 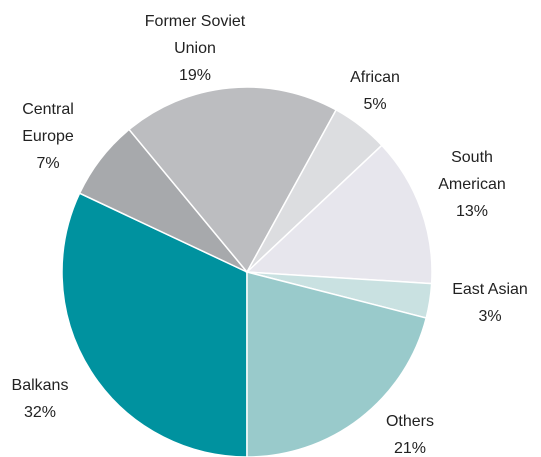 What do you see at coordinates (409, 421) in the screenshot?
I see `slice-name: Others` at bounding box center [409, 421].